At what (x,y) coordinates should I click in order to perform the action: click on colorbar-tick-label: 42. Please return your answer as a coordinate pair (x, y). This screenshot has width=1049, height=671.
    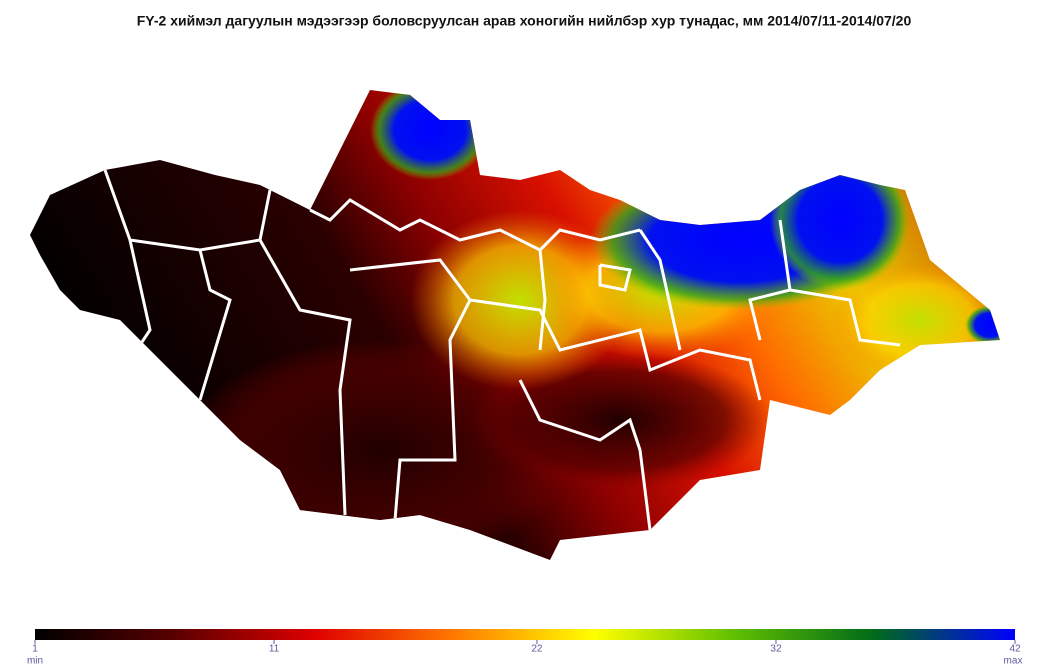
    Looking at the image, I should click on (1015, 649).